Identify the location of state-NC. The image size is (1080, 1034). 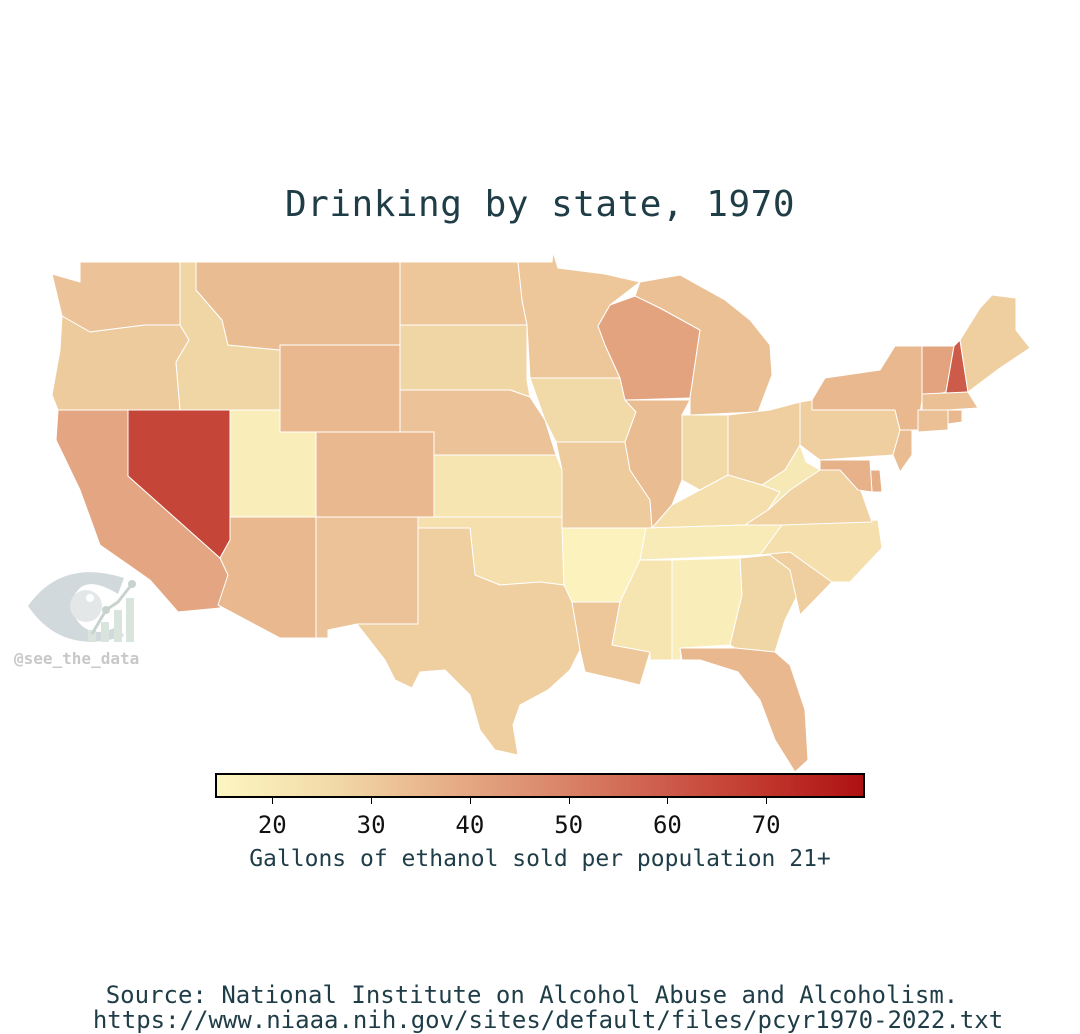
(821, 551).